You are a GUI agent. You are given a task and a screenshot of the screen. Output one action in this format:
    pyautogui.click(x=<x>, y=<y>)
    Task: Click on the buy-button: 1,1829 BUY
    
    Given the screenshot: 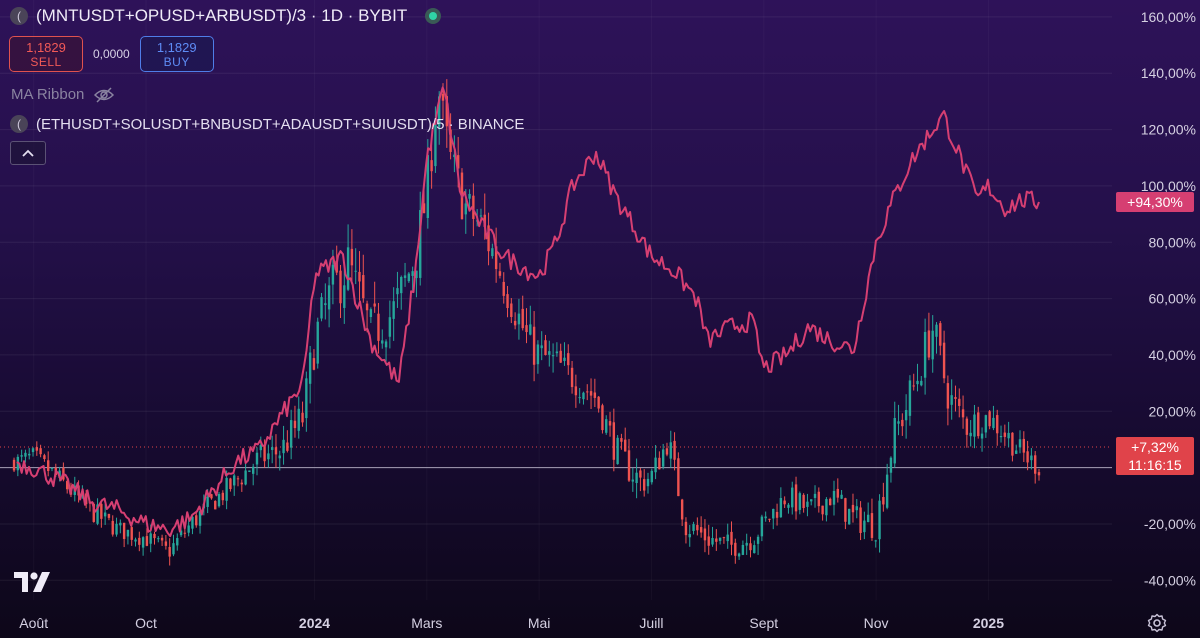 What is the action you would take?
    pyautogui.click(x=176, y=54)
    